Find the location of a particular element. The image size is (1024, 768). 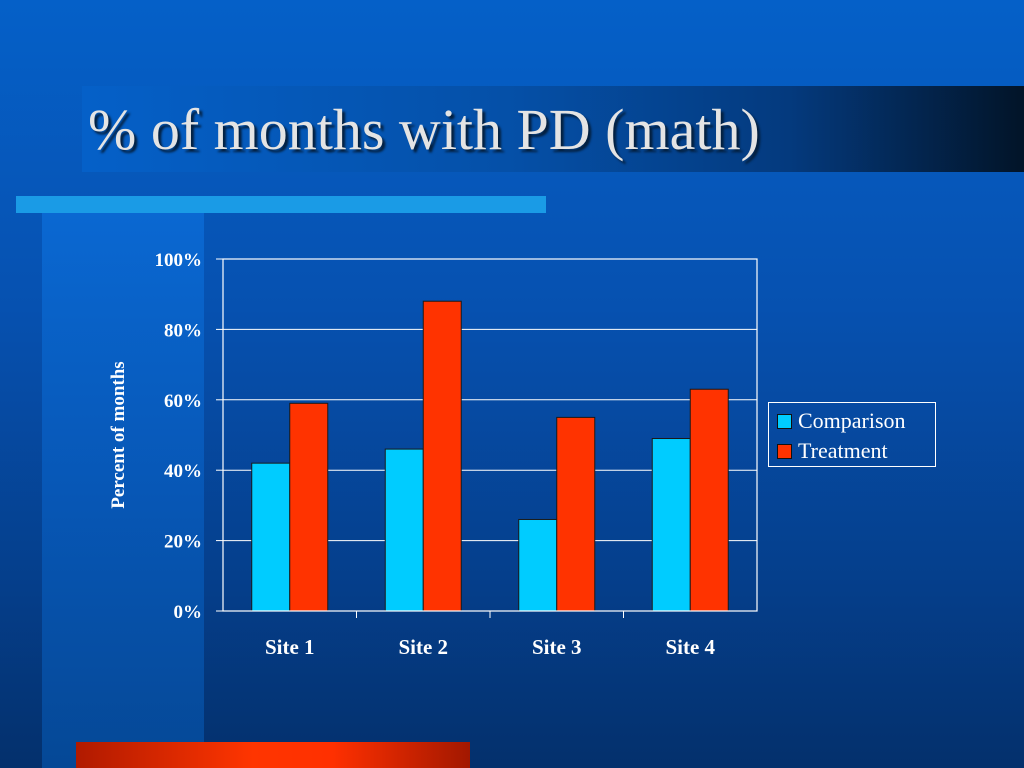

x-tick-labels: Site 1 Site 2 Site 3 Site 4 is located at coordinates (490, 647).